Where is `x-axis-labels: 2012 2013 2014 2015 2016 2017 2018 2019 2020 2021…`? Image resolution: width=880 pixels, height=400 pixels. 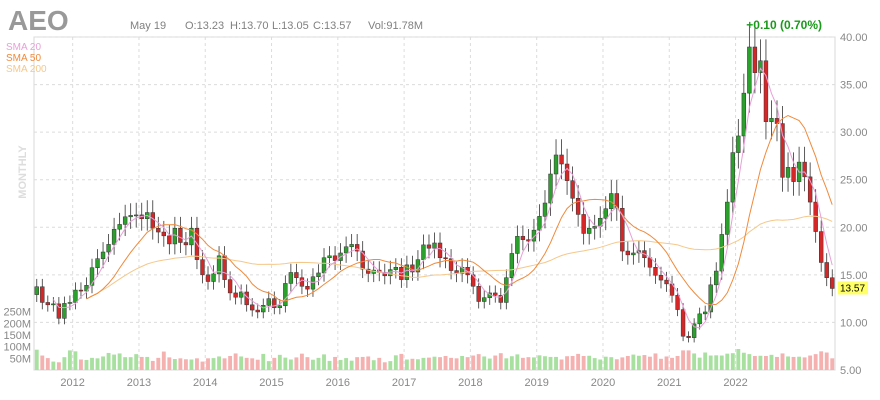
x-axis-labels: 2012 2013 2014 2015 2016 2017 2018 2019 2020 2021… is located at coordinates (403, 383).